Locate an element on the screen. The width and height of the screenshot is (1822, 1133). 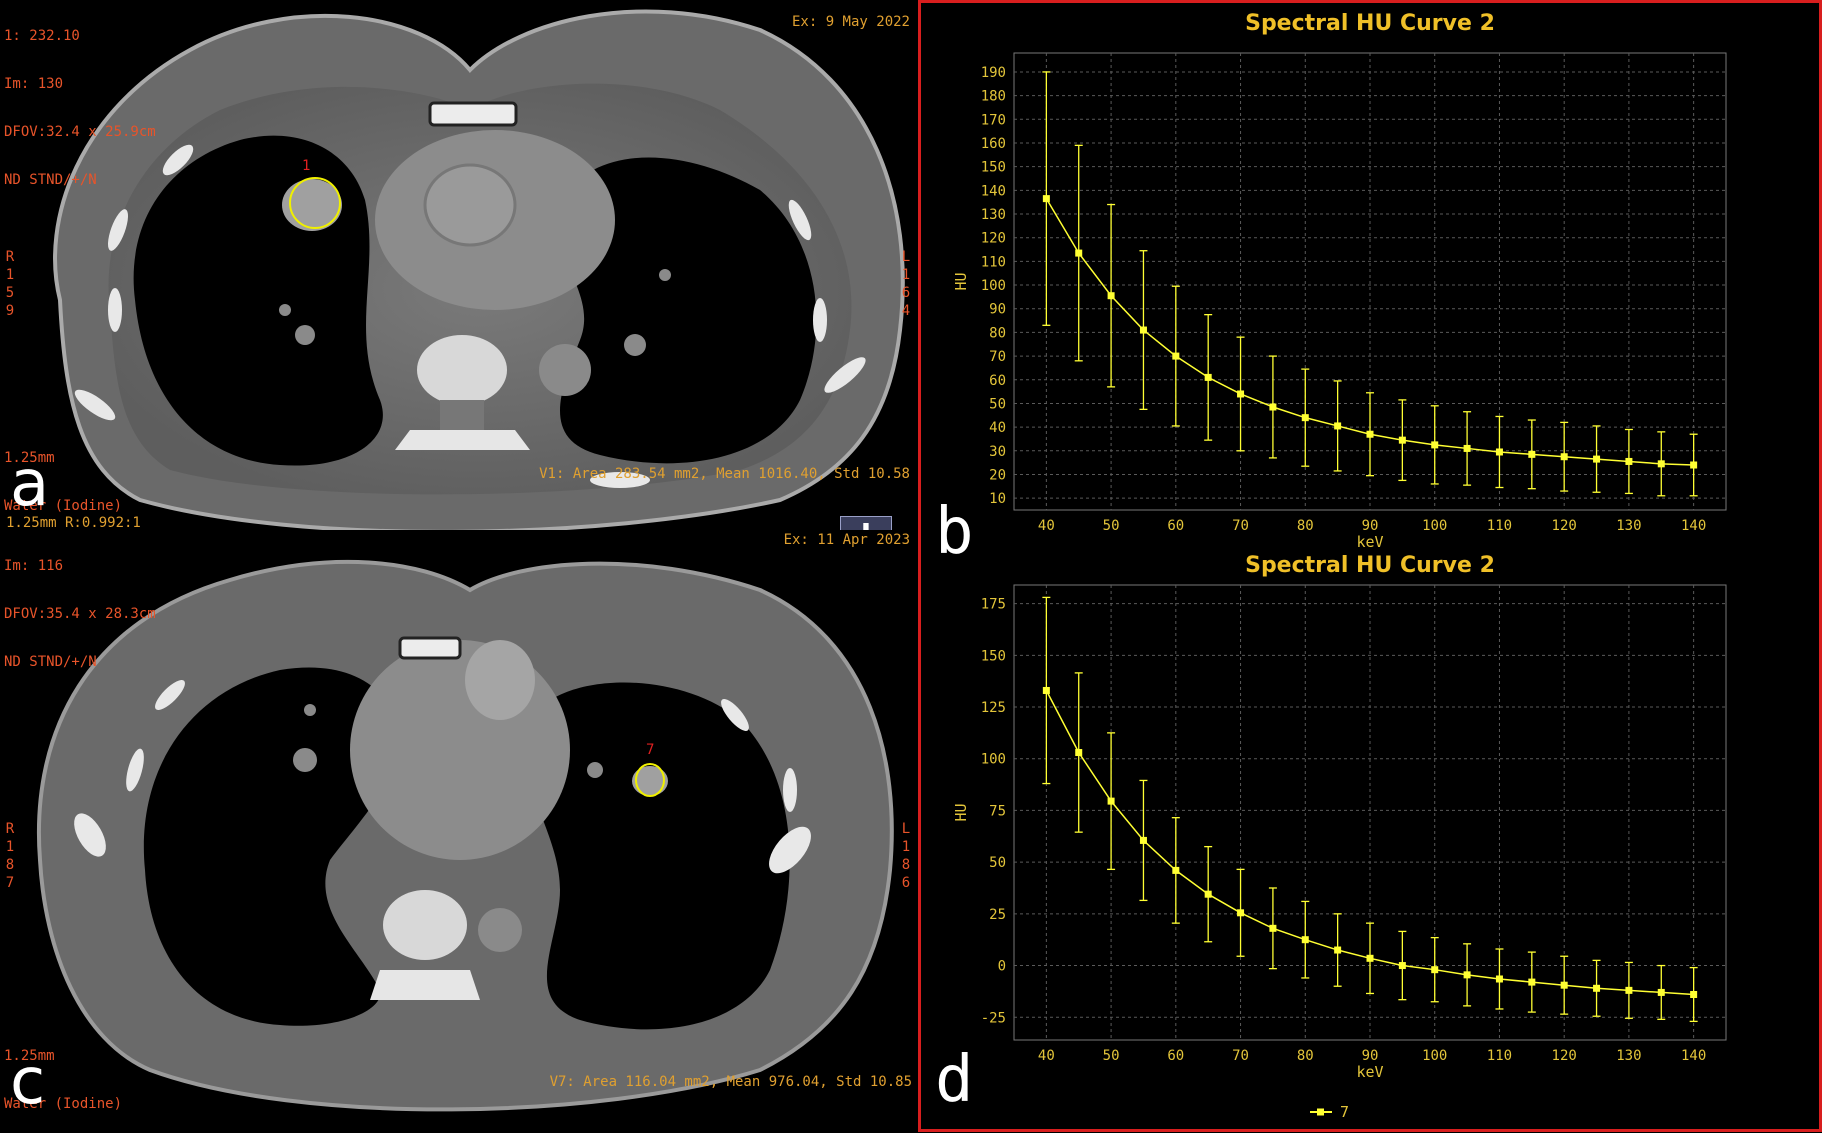
legend-label: 7 is located at coordinates (1344, 1112).